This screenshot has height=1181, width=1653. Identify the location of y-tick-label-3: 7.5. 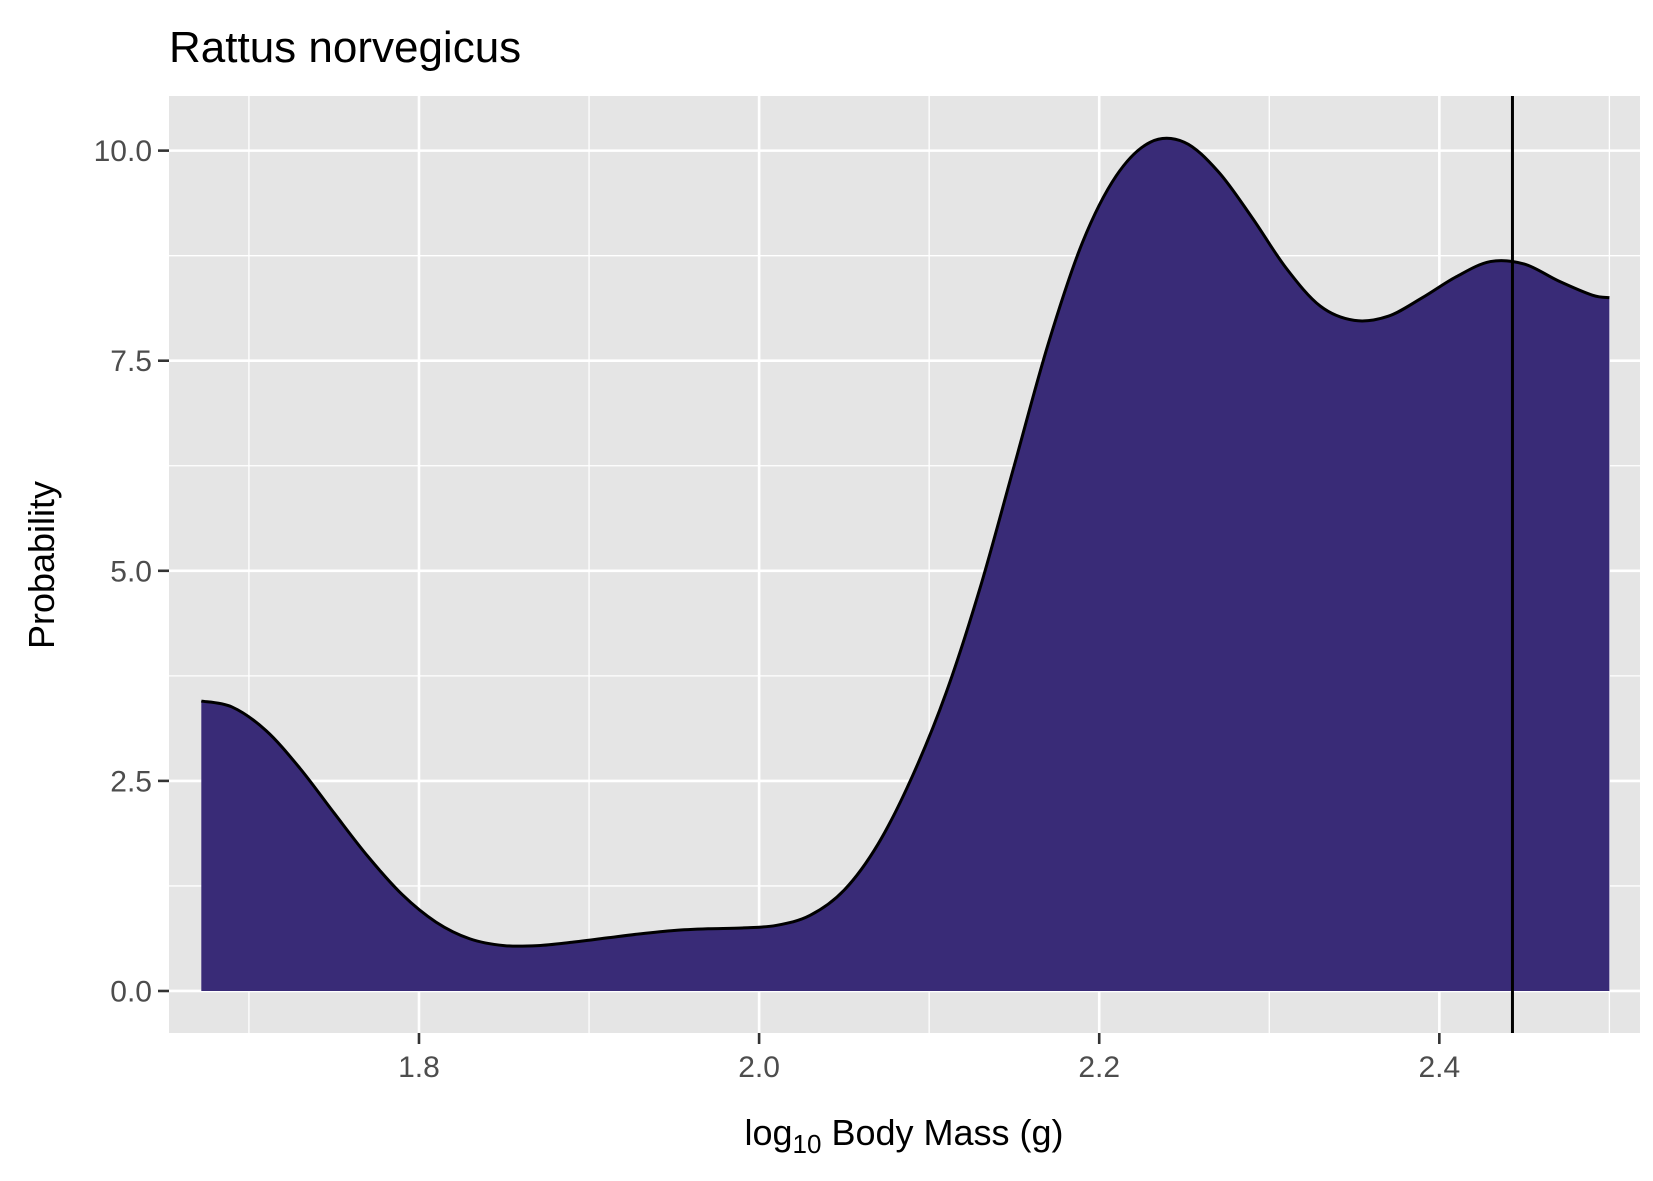
(131, 361).